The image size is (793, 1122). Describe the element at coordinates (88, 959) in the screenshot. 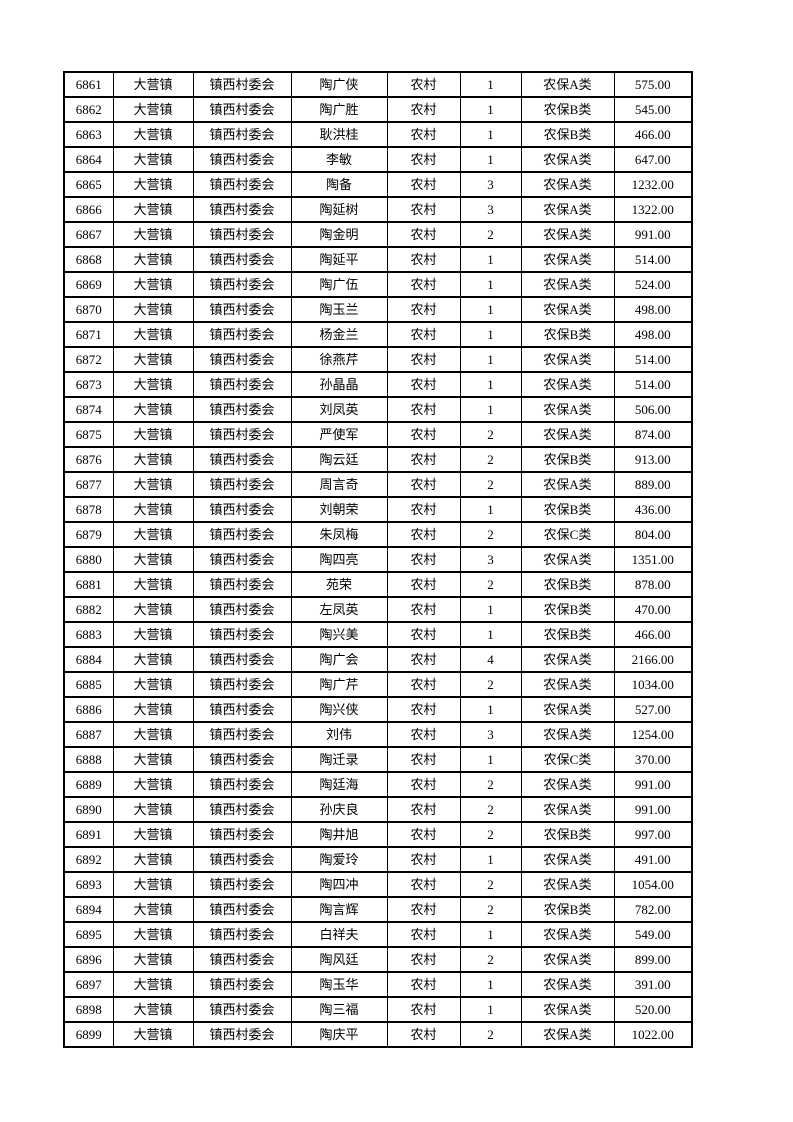

I see `cell-serial-number: 6896` at that location.